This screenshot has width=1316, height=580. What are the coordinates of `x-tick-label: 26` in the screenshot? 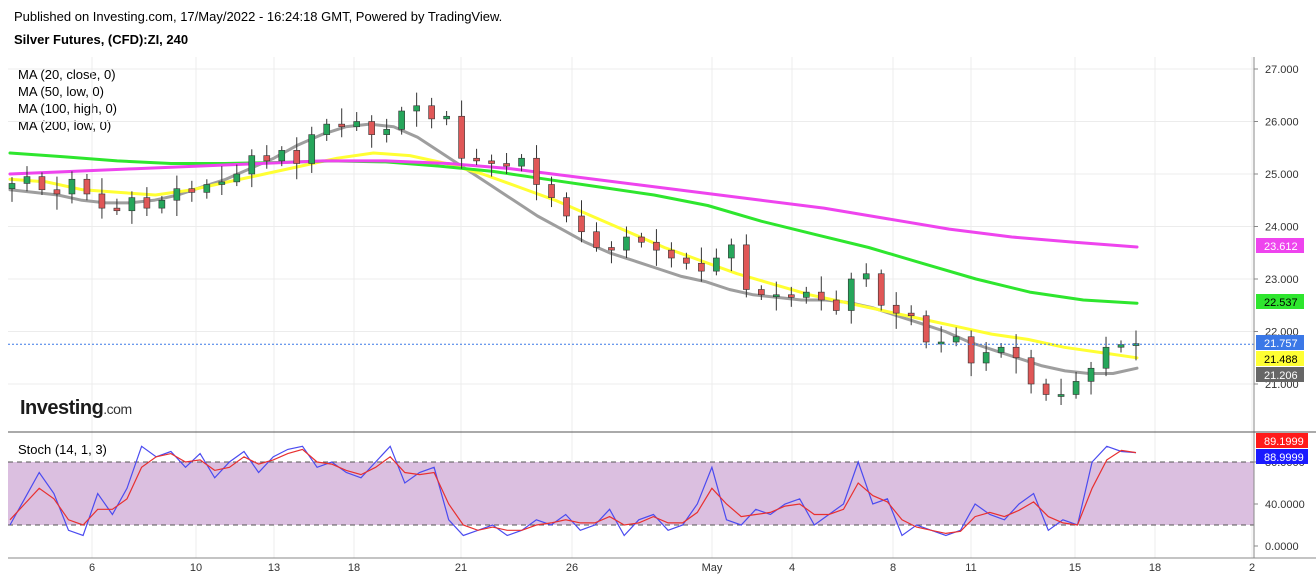 It's located at (572, 568).